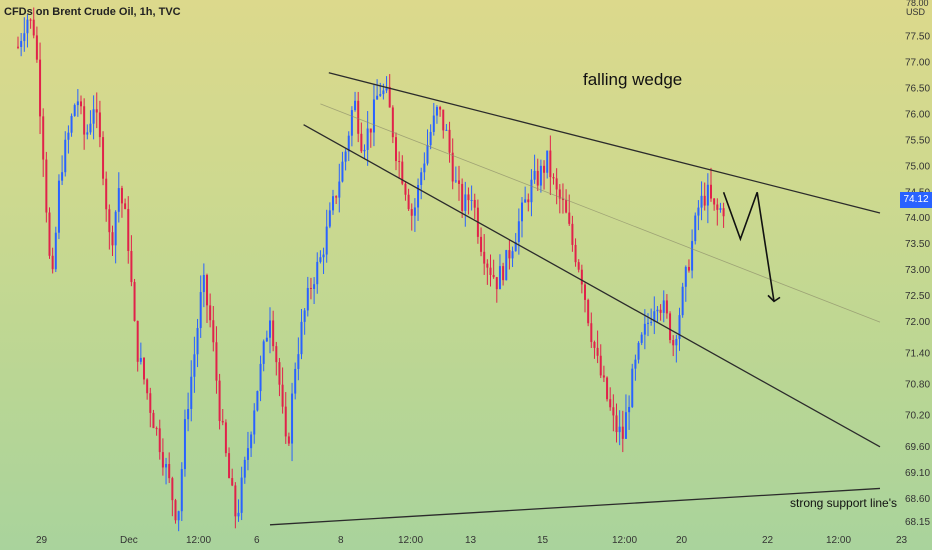 The image size is (932, 550). I want to click on x-tick-label: 22, so click(768, 540).